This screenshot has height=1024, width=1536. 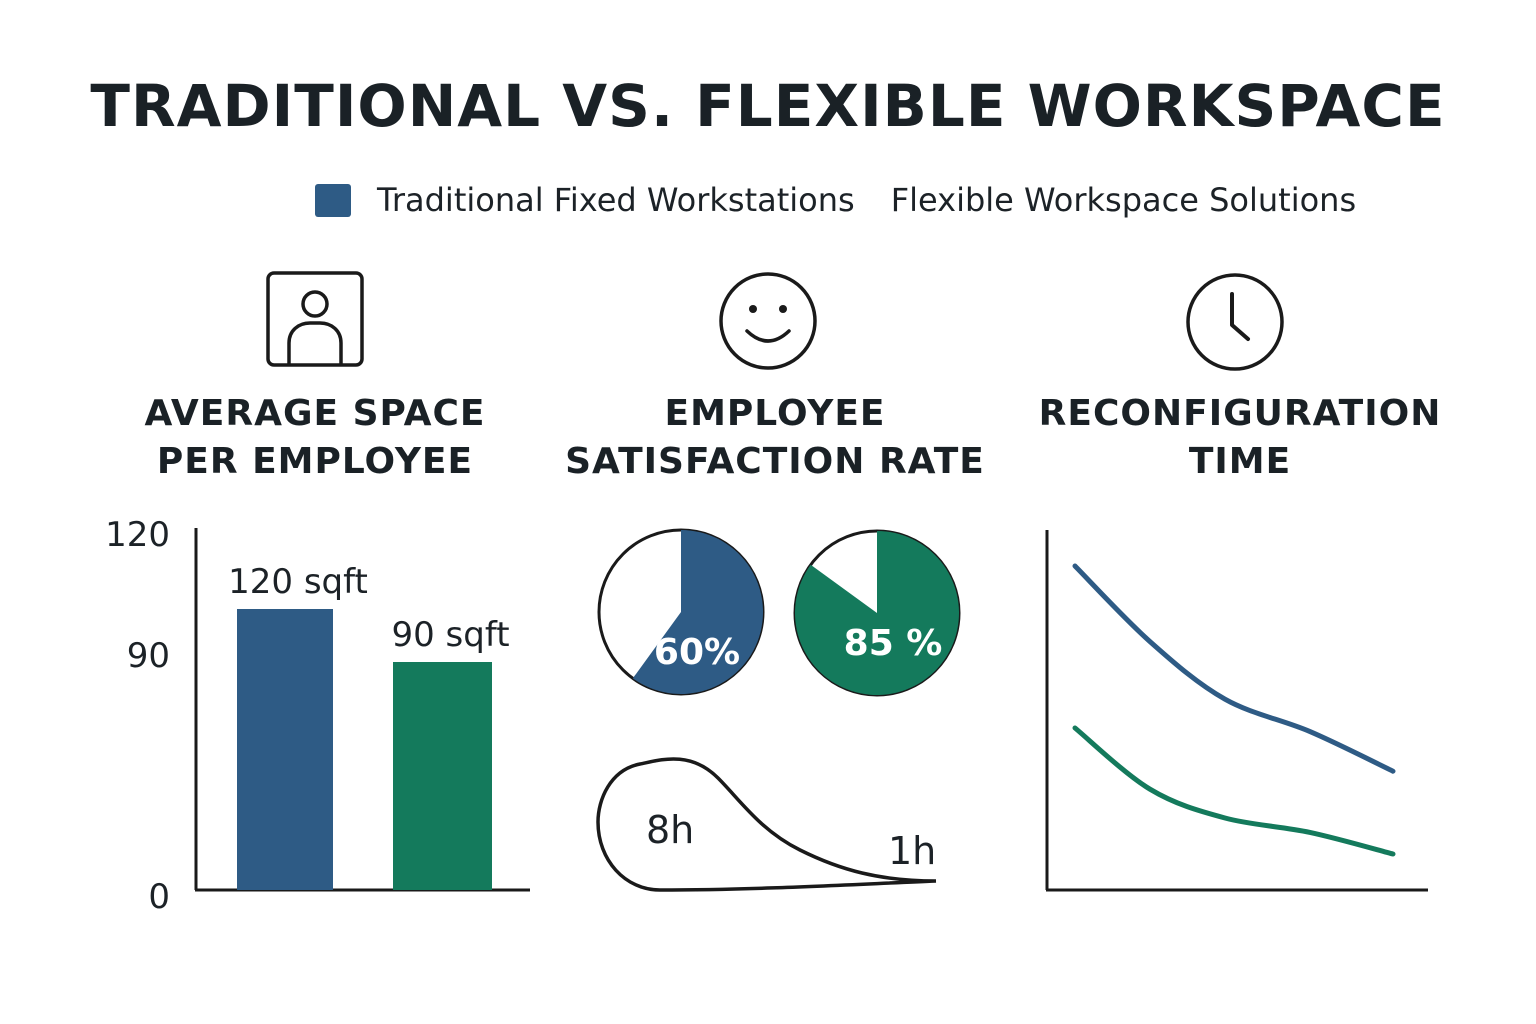 I want to click on pie-slice-flexible, so click(x=876, y=613).